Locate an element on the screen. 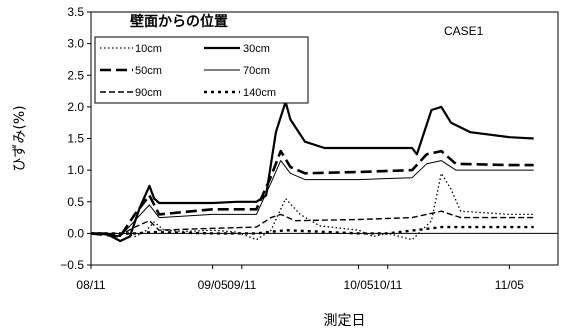  y-tick-label: 1.0 is located at coordinates (75, 170).